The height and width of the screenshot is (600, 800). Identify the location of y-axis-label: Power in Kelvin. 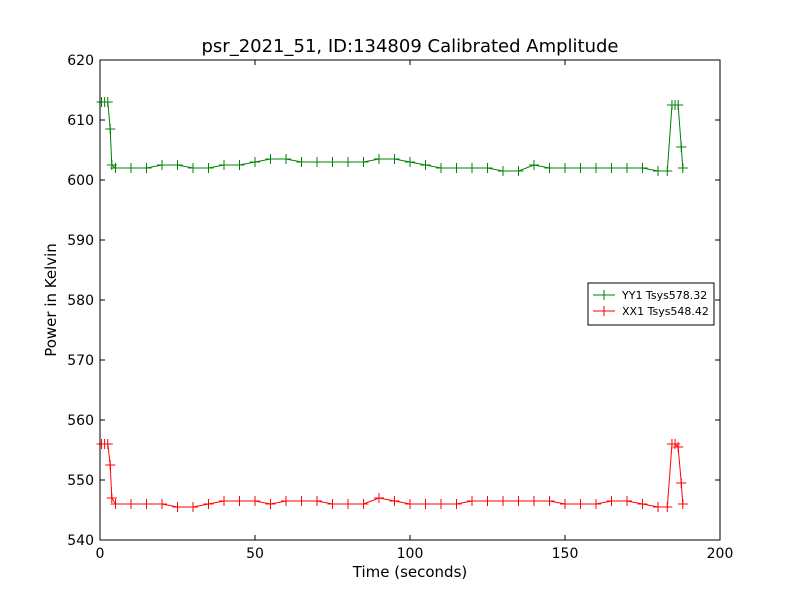
(51, 300).